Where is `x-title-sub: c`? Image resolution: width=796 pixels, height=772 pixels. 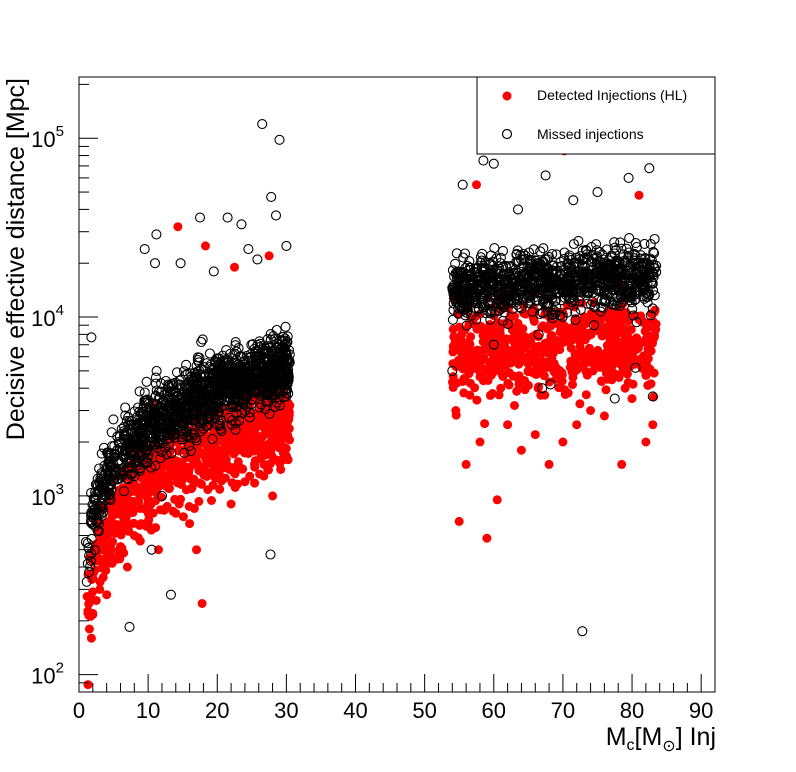 x-title-sub: c is located at coordinates (631, 745).